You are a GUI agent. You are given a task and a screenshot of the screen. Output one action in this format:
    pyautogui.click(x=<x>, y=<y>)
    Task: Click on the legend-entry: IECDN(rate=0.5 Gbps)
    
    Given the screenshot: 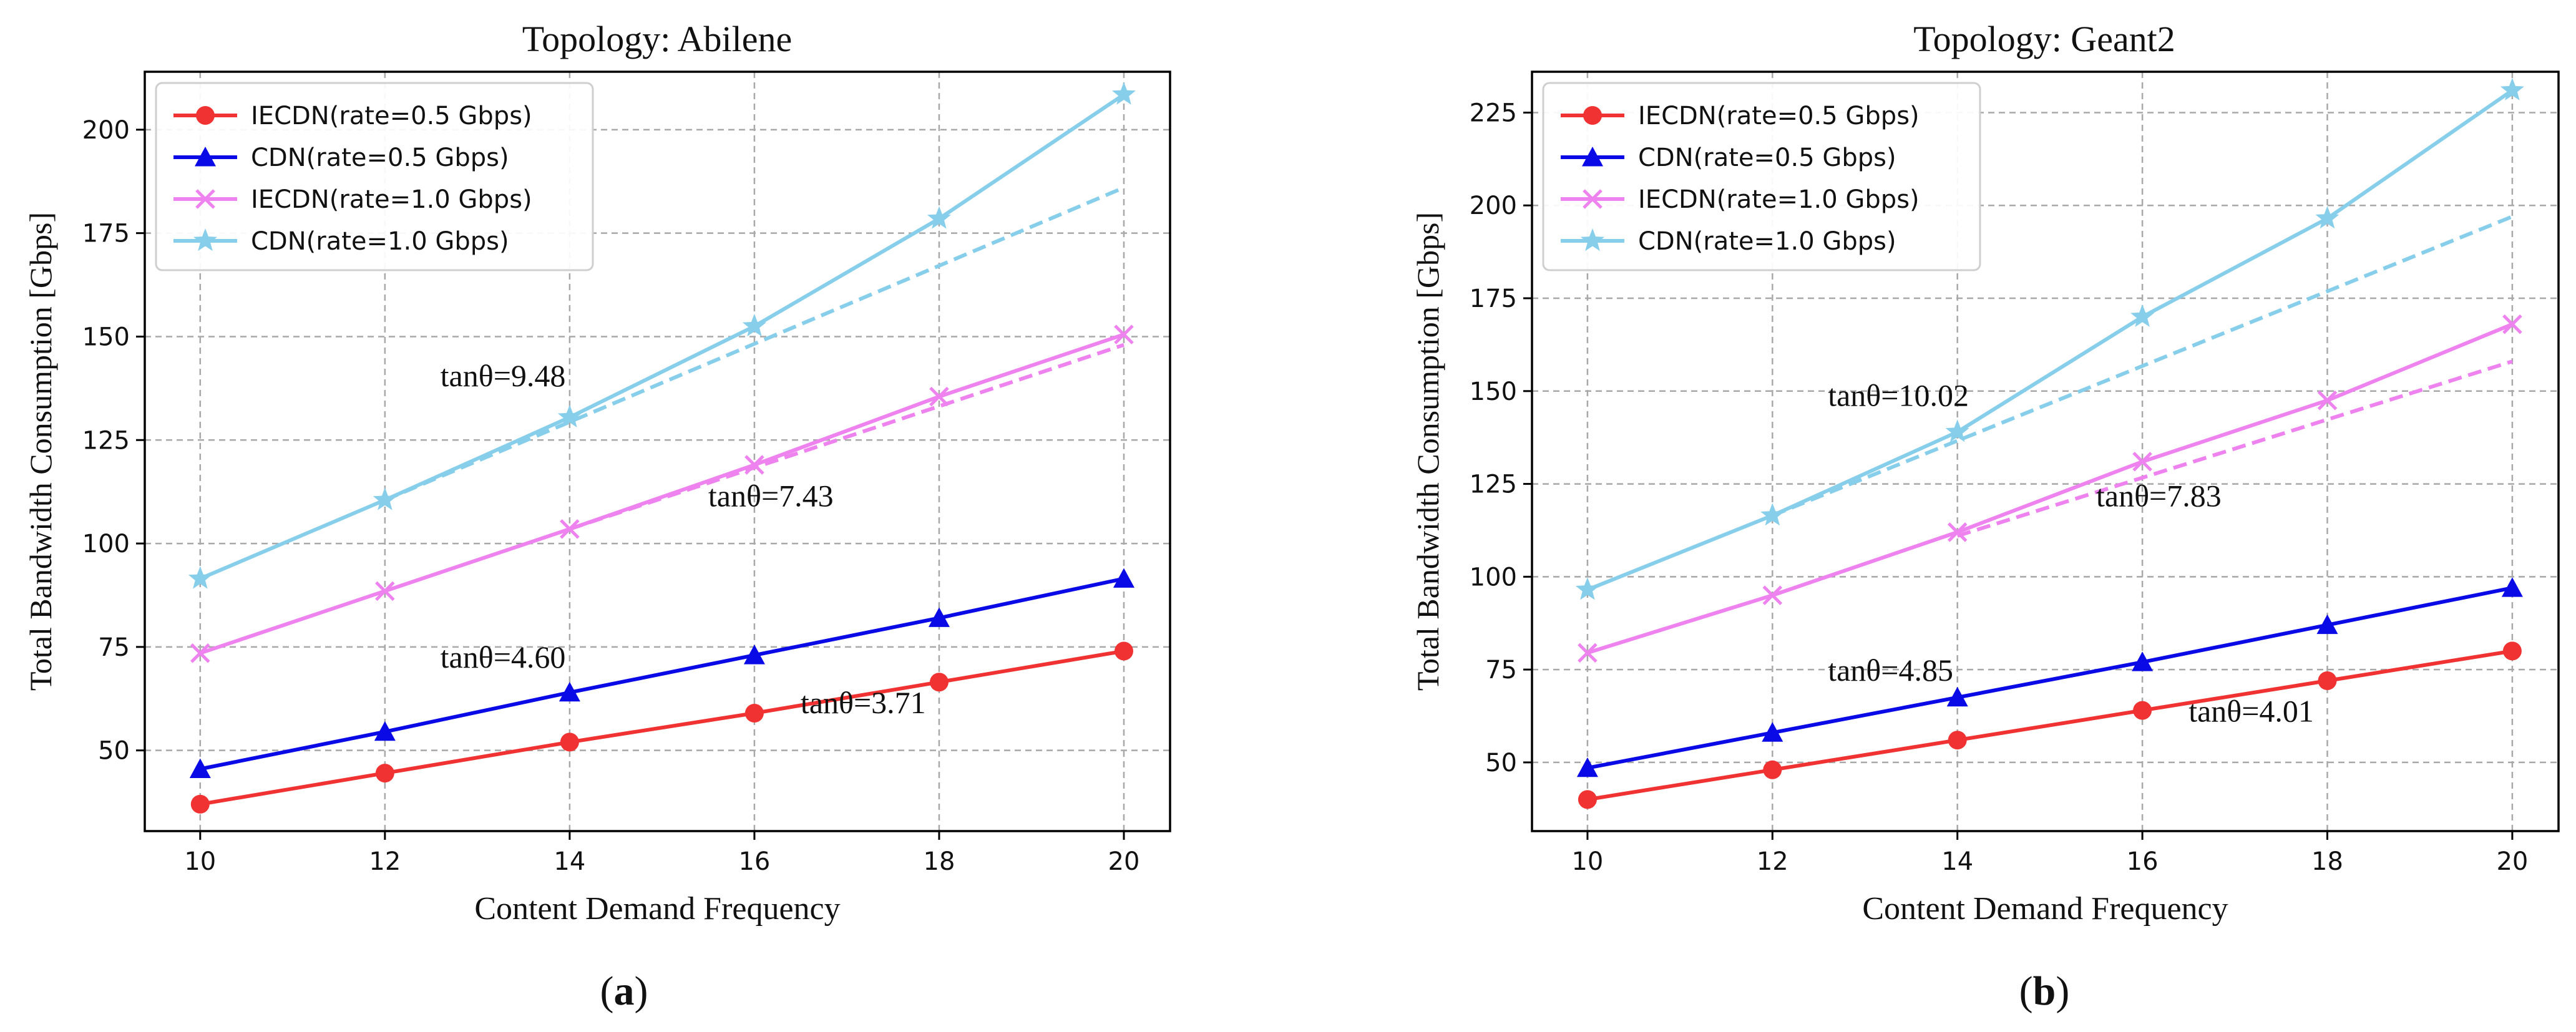 What is the action you would take?
    pyautogui.click(x=1740, y=116)
    